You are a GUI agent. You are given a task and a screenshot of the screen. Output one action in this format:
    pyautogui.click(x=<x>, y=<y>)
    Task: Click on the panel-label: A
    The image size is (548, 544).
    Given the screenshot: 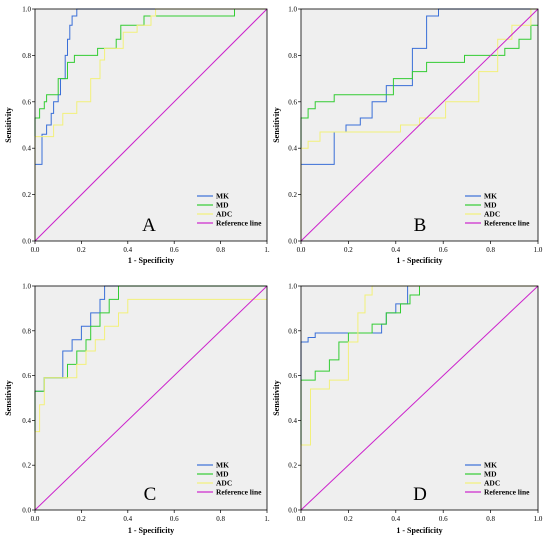 What is the action you would take?
    pyautogui.click(x=149, y=225)
    